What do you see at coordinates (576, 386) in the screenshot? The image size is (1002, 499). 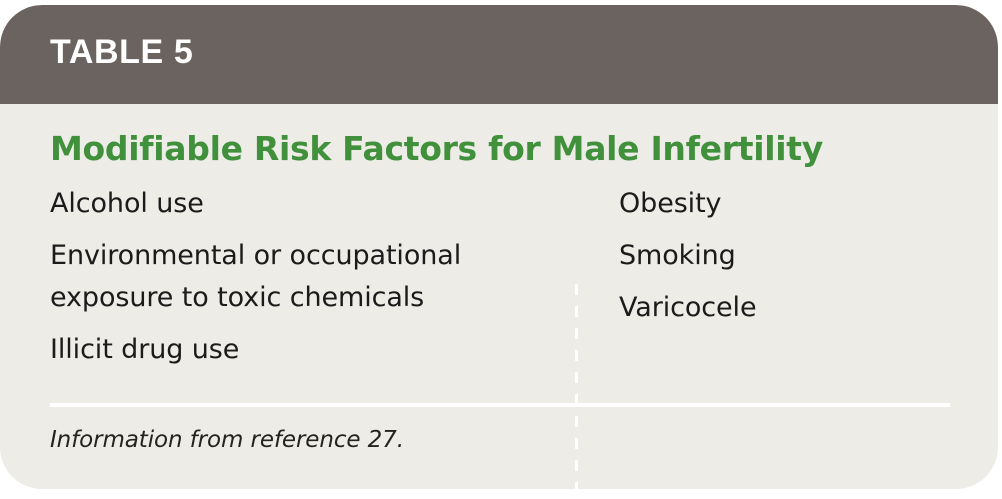 I see `column-divider` at bounding box center [576, 386].